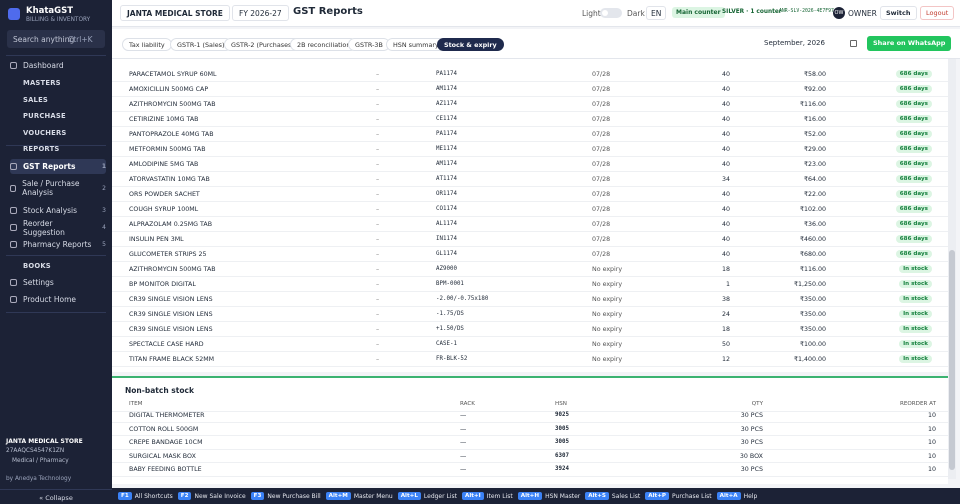 Image resolution: width=960 pixels, height=504 pixels. I want to click on menu-item: Sale / Purchase Analysis 2, so click(58, 188).